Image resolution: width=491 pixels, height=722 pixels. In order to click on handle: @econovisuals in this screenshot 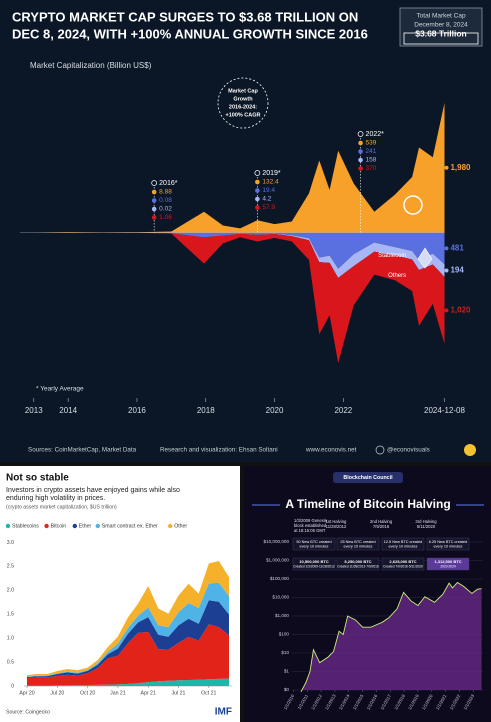, I will do `click(408, 450)`.